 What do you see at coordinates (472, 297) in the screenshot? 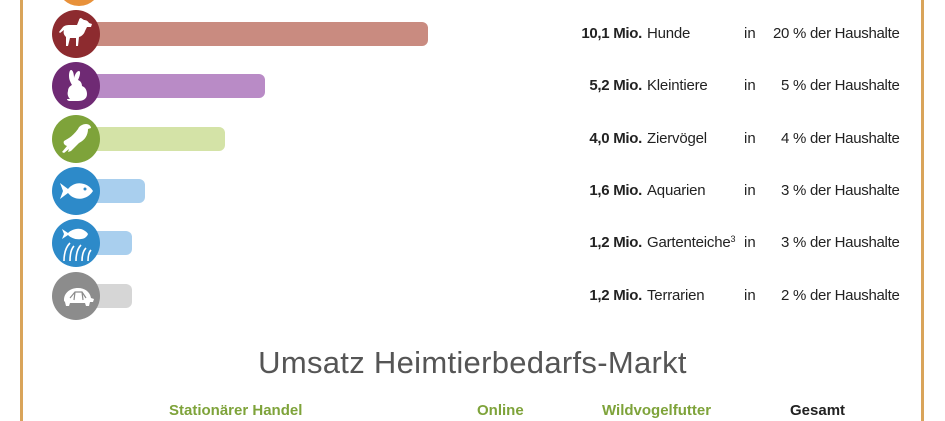
I see `row-terra: 1,2 Mio. Terrarien in 2 % der Haushalte` at bounding box center [472, 297].